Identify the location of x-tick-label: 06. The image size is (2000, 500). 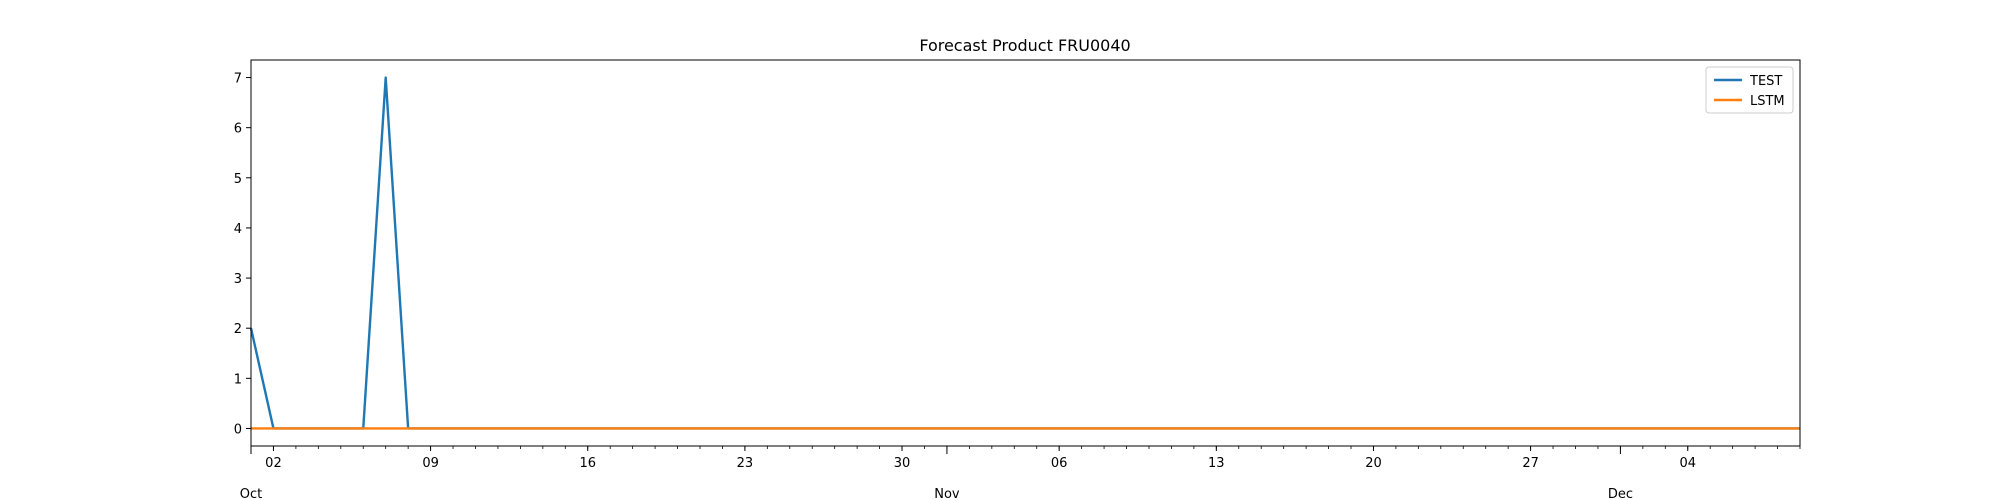
(1059, 463).